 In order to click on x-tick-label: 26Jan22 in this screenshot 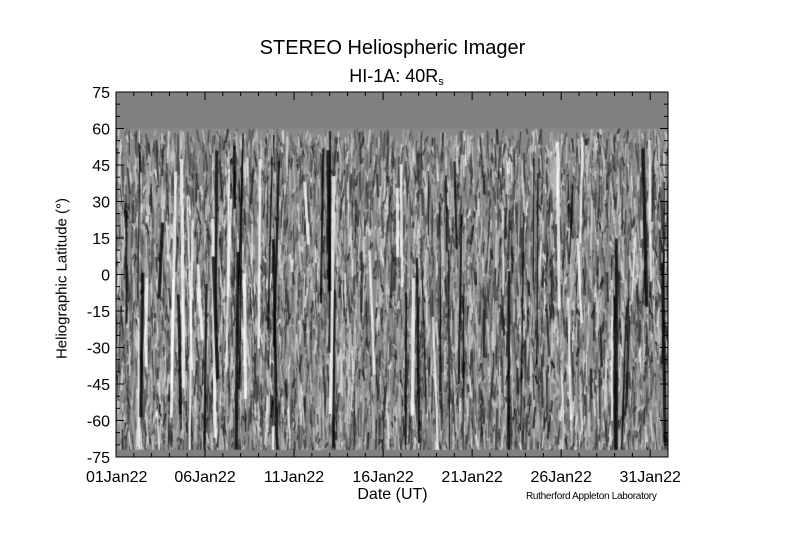, I will do `click(560, 477)`.